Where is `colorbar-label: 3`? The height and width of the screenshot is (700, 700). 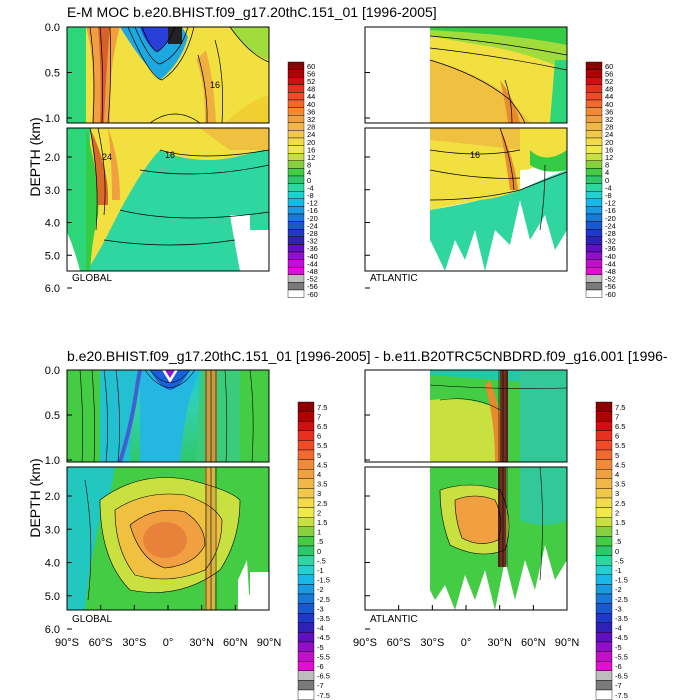 colorbar-label: 3 is located at coordinates (617, 493).